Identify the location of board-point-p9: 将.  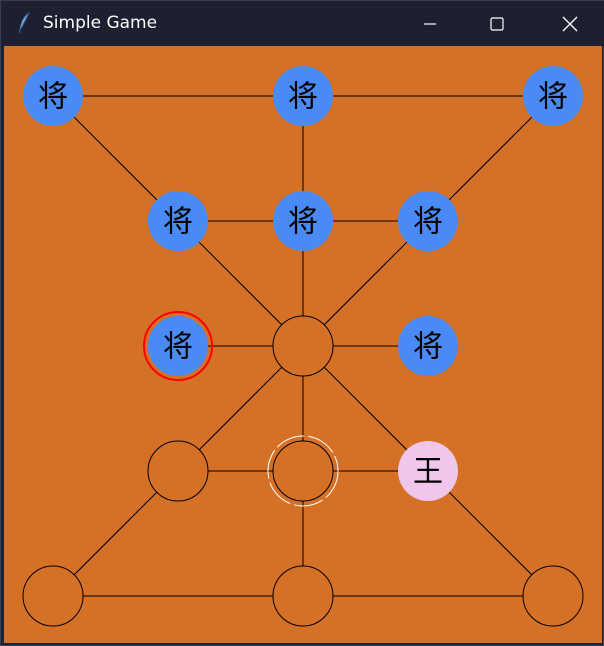
(428, 346).